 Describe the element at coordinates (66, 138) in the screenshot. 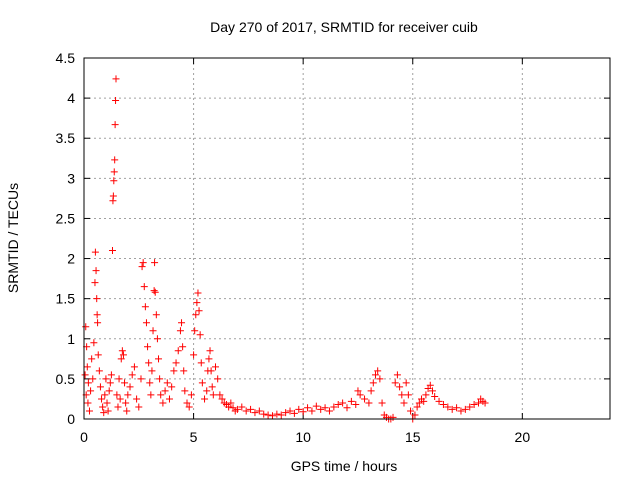

I see `y-tick-label: 3.5` at that location.